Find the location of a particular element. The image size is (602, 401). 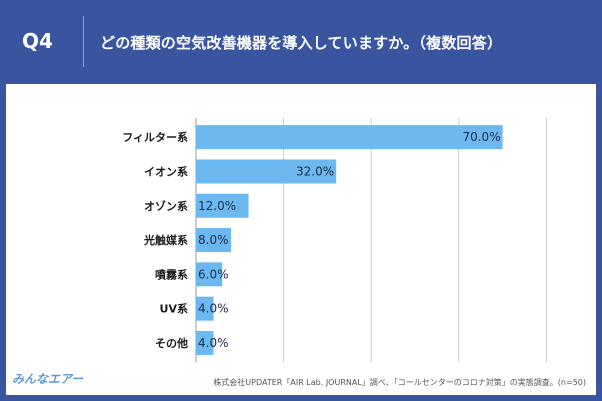

category-label: 噴霧系 is located at coordinates (171, 274).